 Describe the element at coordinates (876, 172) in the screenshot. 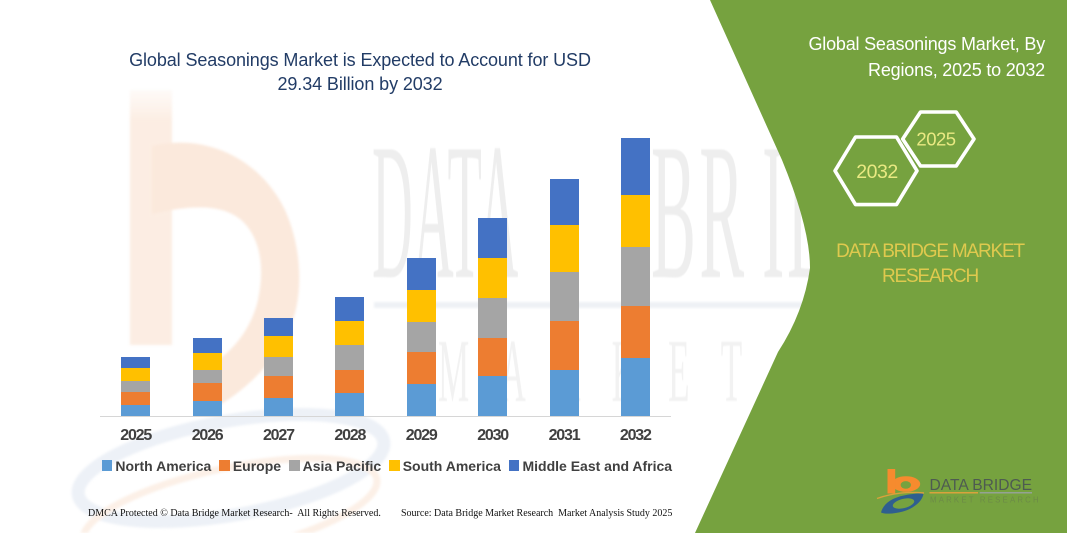

I see `svg-text: 2032` at that location.